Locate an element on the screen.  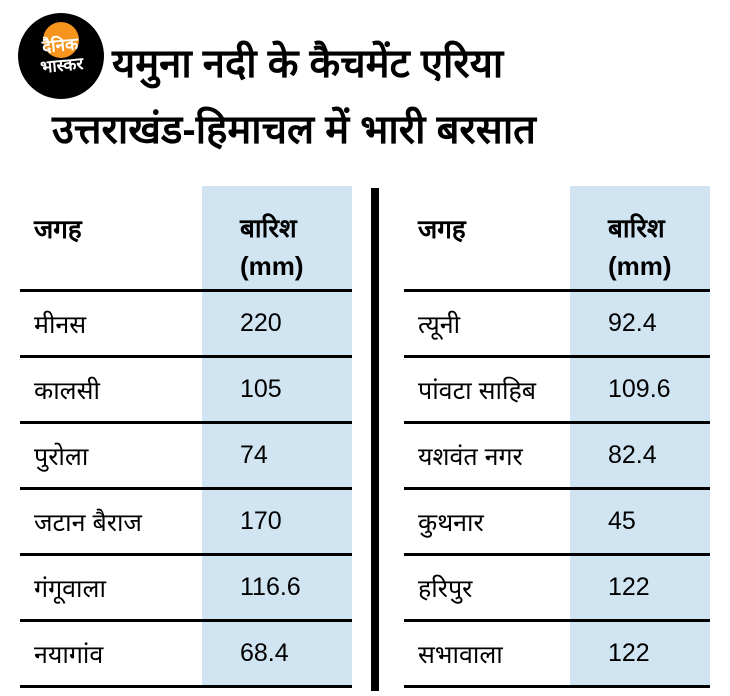
table-row: पांवटा साहिब 109.6 is located at coordinates (557, 391).